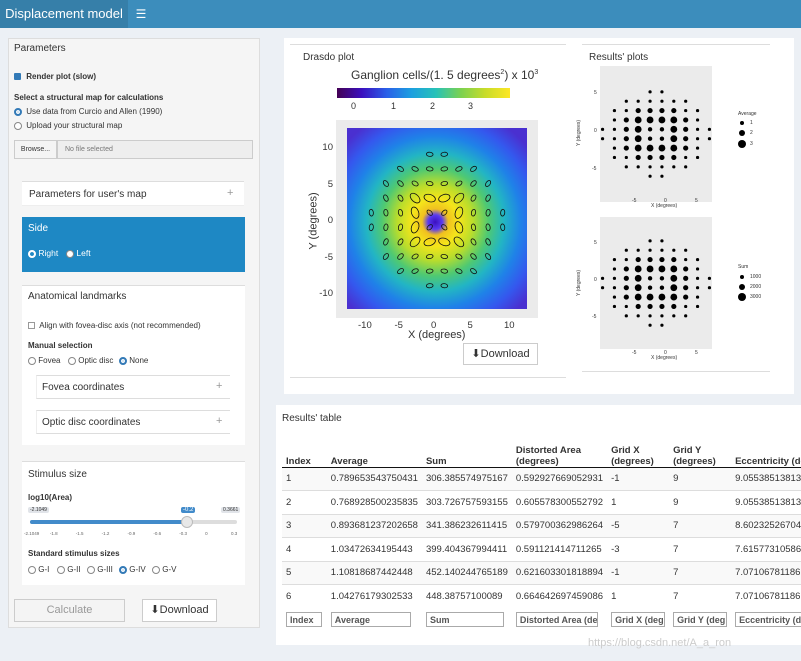 This screenshot has width=801, height=661. Describe the element at coordinates (69, 610) in the screenshot. I see `calculate-button: Calculate` at that location.